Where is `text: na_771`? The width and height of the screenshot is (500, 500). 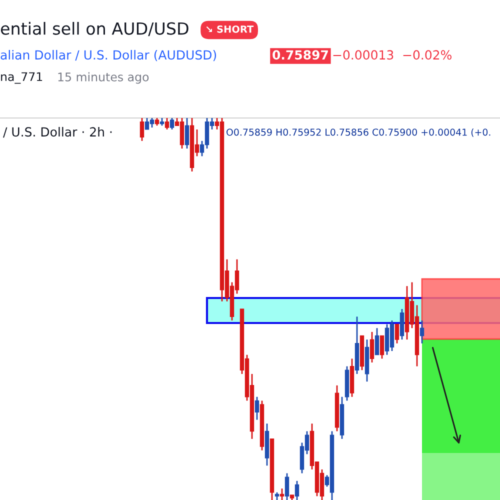 text: na_771 is located at coordinates (21, 78).